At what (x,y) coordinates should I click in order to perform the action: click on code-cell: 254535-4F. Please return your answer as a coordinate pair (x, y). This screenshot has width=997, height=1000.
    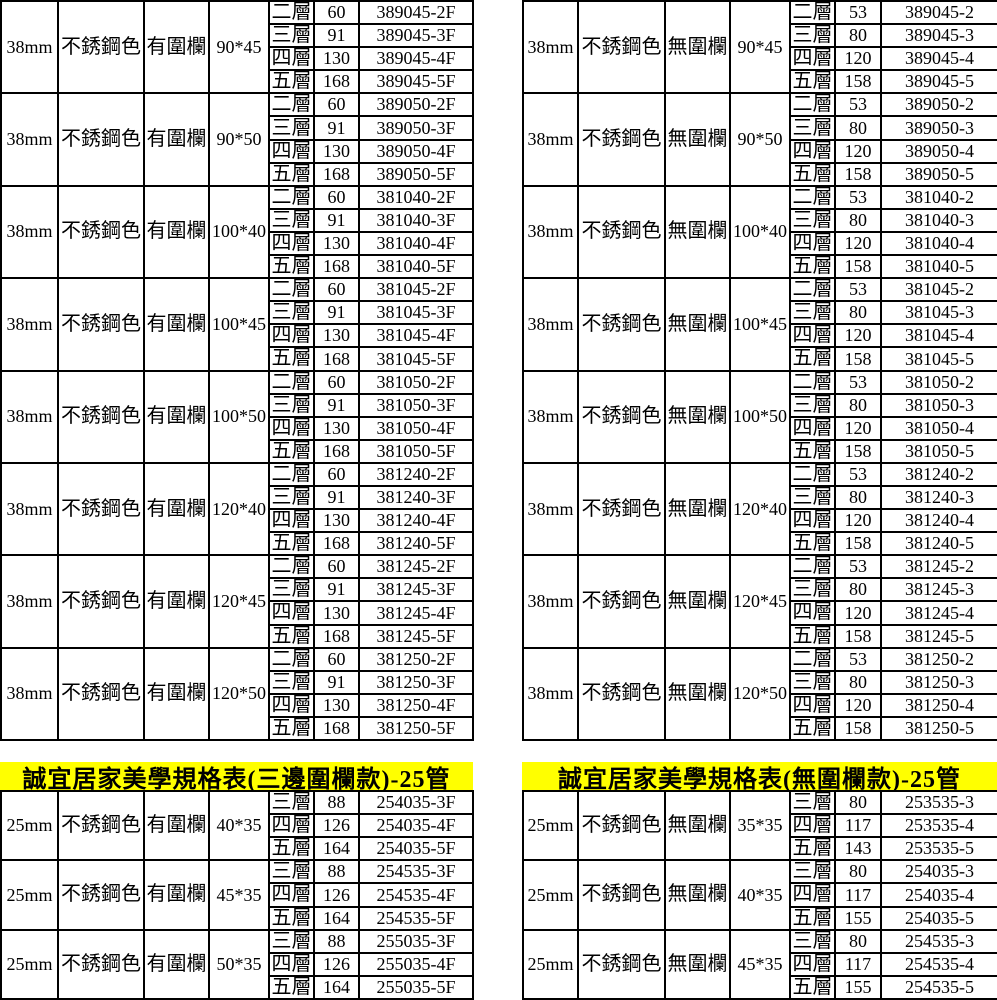
    Looking at the image, I should click on (416, 895).